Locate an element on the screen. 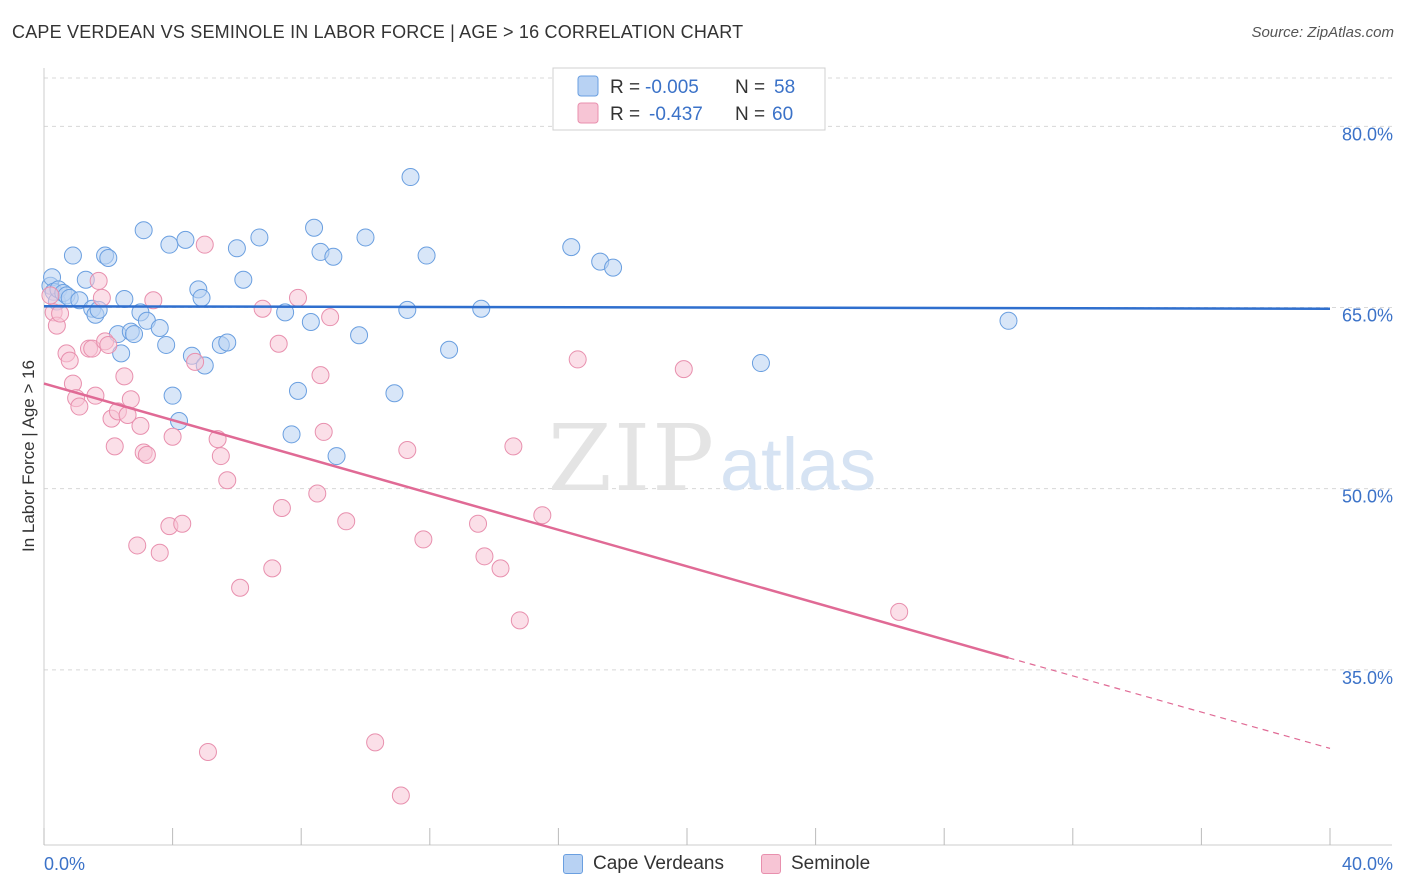 The image size is (1406, 892). watermark-zip: ZIP is located at coordinates (632, 458).